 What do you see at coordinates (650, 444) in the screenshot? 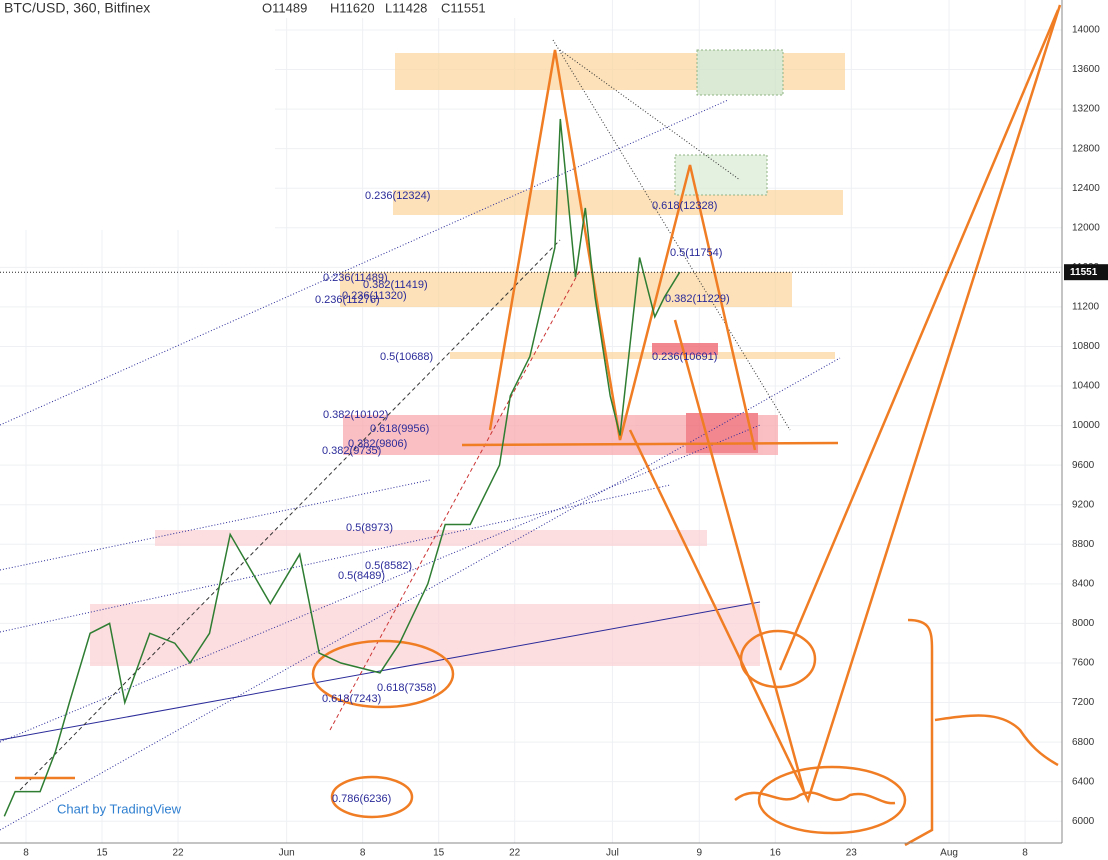
I see `level` at bounding box center [650, 444].